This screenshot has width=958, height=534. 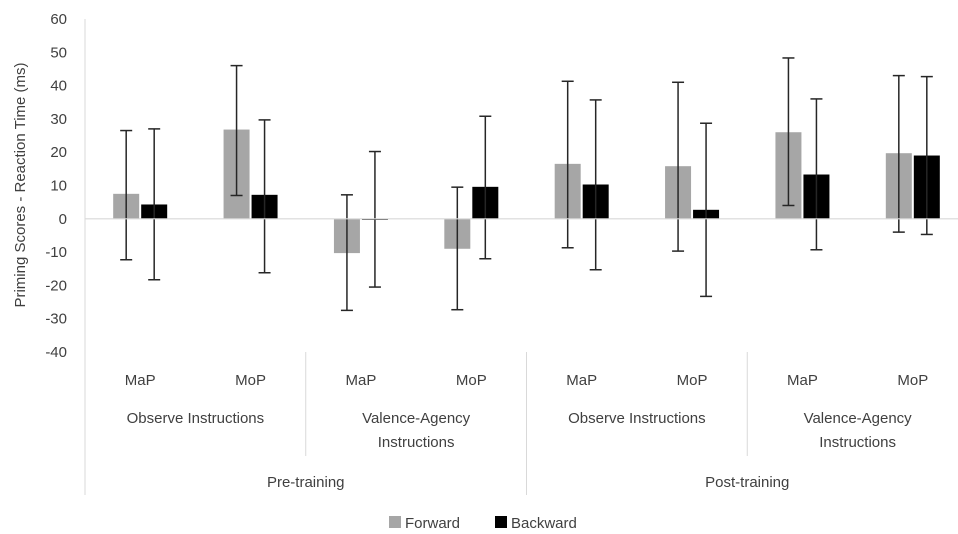 I want to click on y-axis: -40 -30 -20 -10 0 10 20 30 40 50 60, so click(x=65, y=186).